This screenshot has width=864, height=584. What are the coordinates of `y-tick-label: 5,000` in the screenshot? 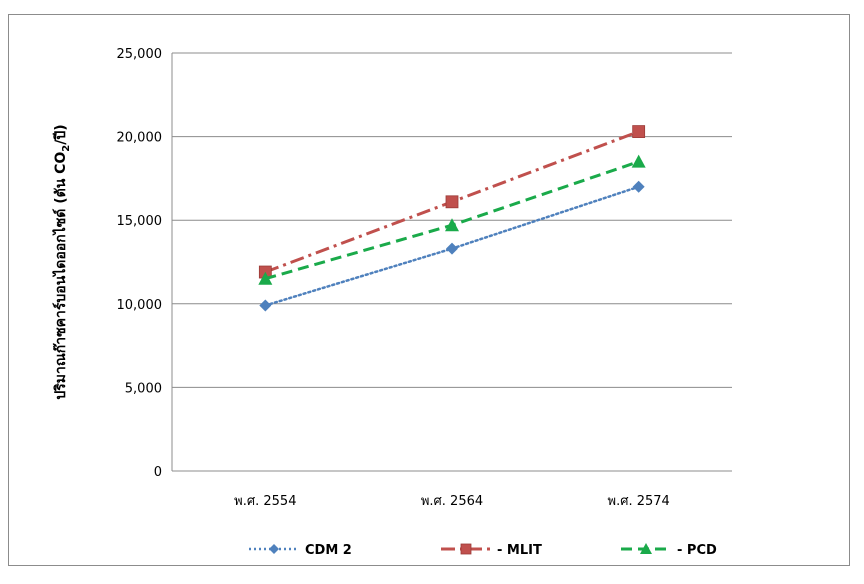 It's located at (143, 388).